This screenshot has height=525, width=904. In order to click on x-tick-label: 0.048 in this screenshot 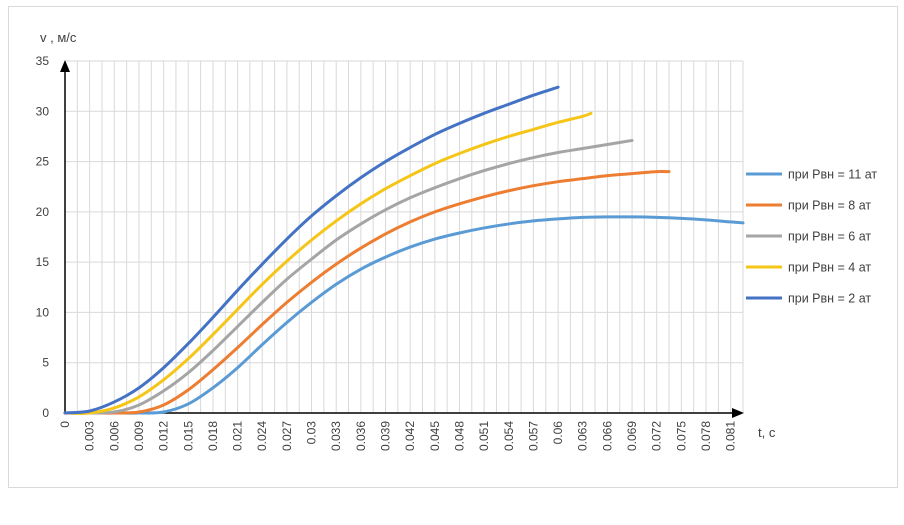, I will do `click(459, 436)`.